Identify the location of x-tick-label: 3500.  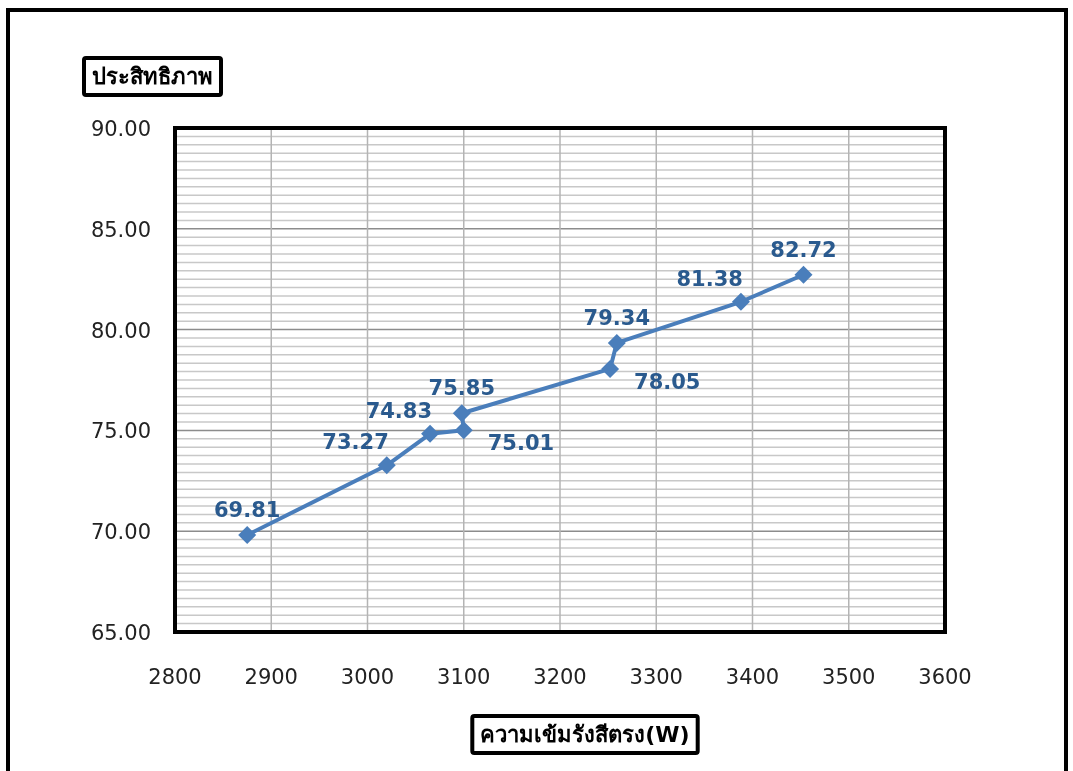
(849, 677).